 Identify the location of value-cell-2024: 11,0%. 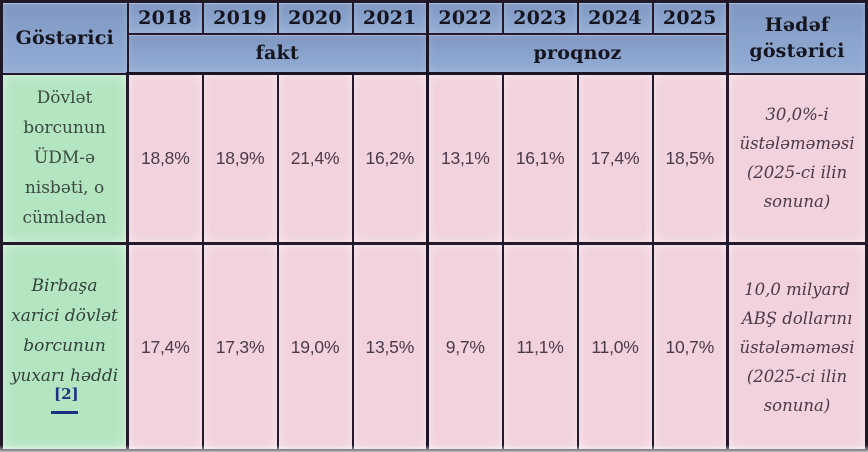
(615, 347).